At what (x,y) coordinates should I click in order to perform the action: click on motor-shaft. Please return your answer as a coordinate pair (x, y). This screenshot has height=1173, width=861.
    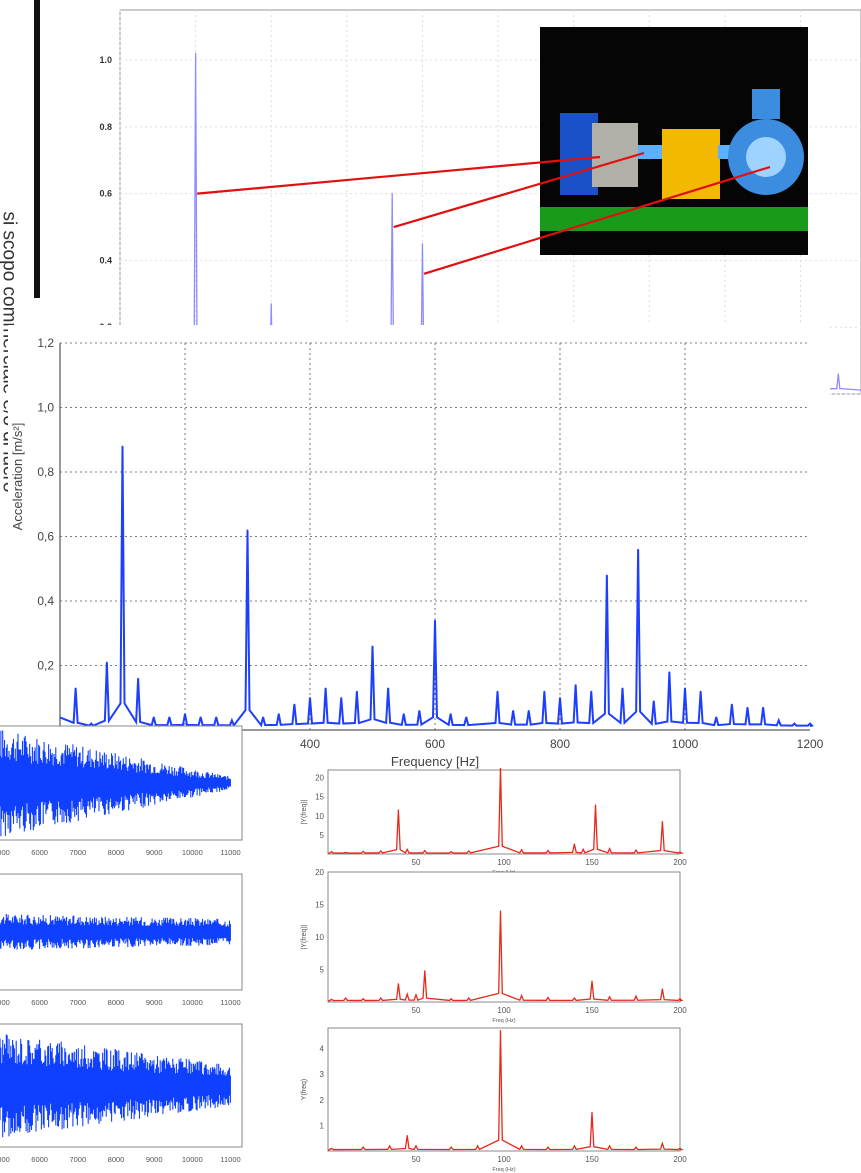
    Looking at the image, I should click on (651, 152).